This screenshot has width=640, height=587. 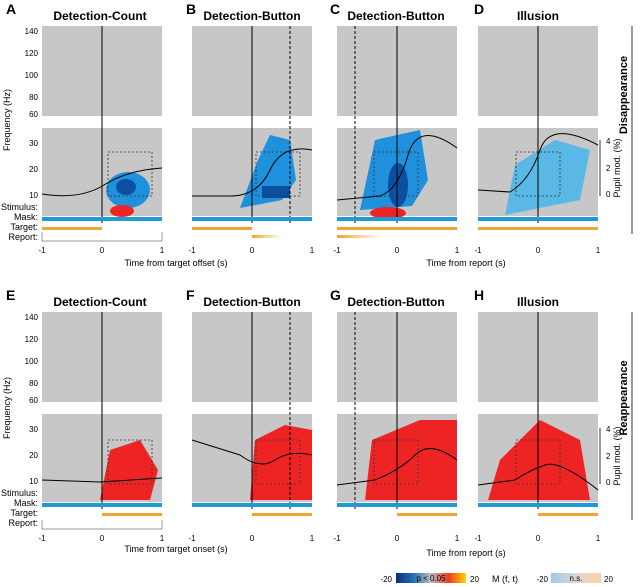 What do you see at coordinates (335, 295) in the screenshot?
I see `panel-letter: G` at bounding box center [335, 295].